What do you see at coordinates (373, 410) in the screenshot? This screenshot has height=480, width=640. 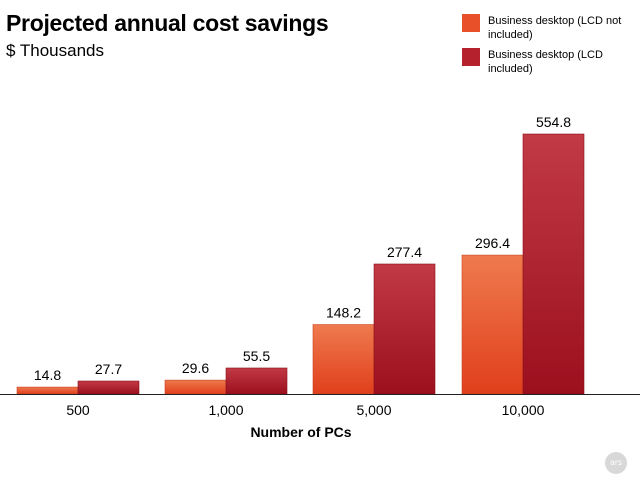 I see `x-tick-label-2: 5,000` at bounding box center [373, 410].